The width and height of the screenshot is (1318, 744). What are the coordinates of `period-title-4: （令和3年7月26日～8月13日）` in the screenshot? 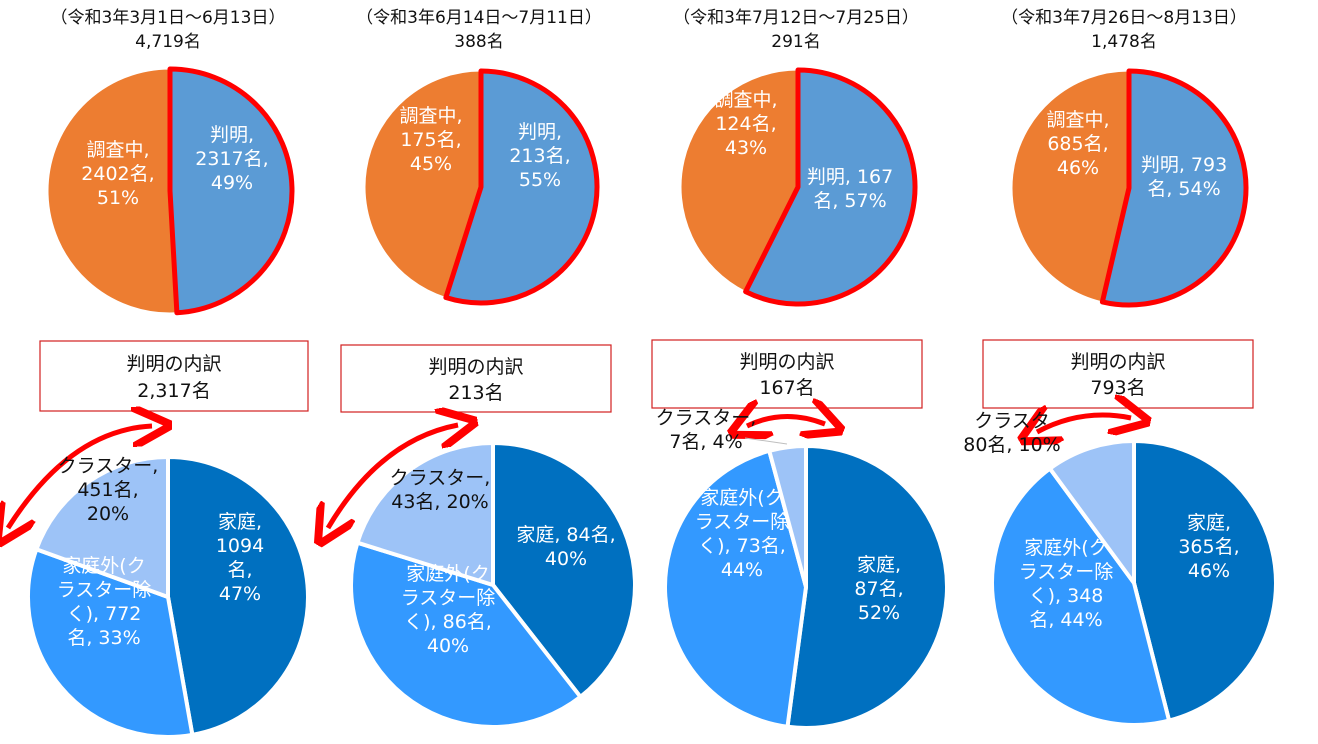 It's located at (1124, 18).